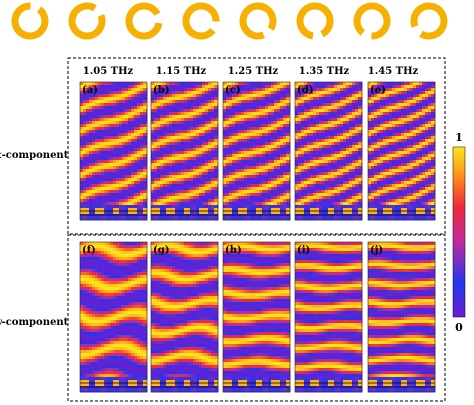 This screenshot has width=474, height=405. What do you see at coordinates (34, 322) in the screenshot?
I see `row-label-y: y-component` at bounding box center [34, 322].